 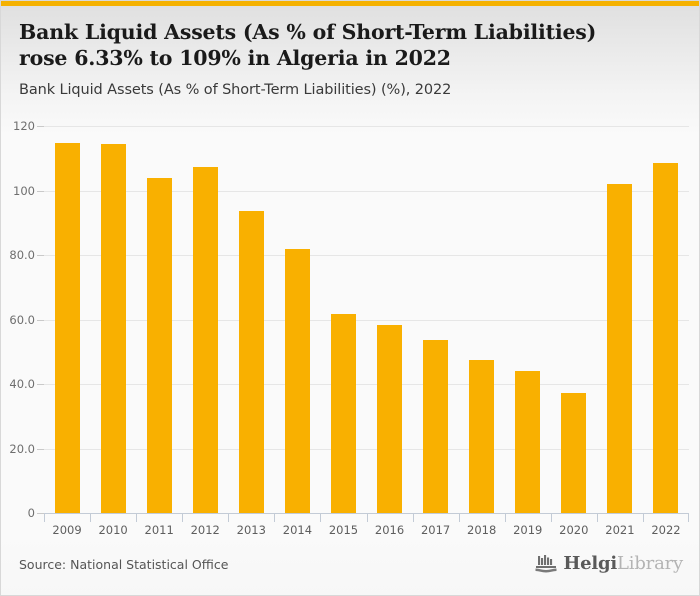 What do you see at coordinates (113, 530) in the screenshot?
I see `x-axis-label: 2010` at bounding box center [113, 530].